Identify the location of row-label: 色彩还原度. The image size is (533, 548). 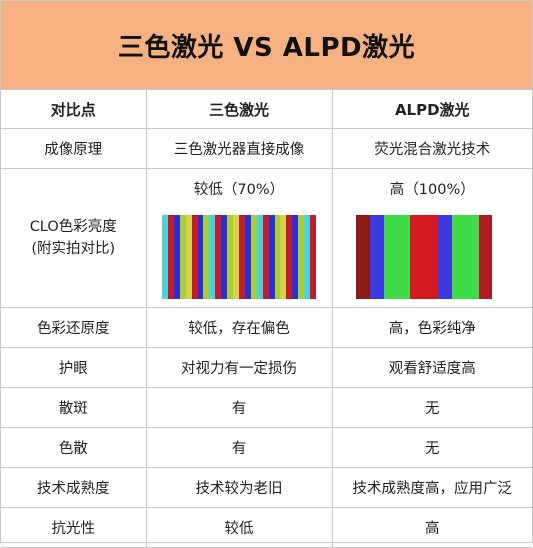
(74, 327).